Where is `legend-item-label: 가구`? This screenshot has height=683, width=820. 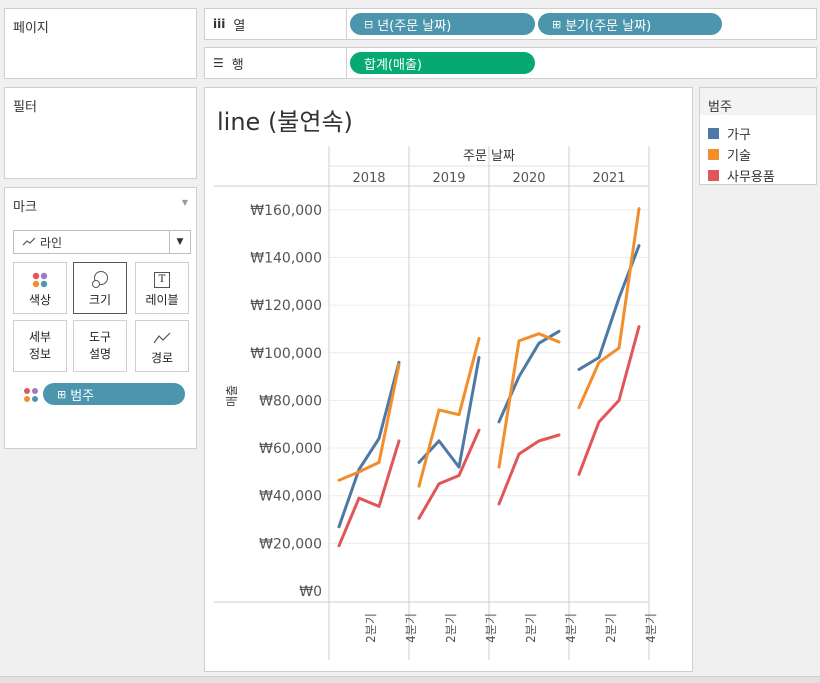 legend-item-label: 가구 is located at coordinates (739, 135).